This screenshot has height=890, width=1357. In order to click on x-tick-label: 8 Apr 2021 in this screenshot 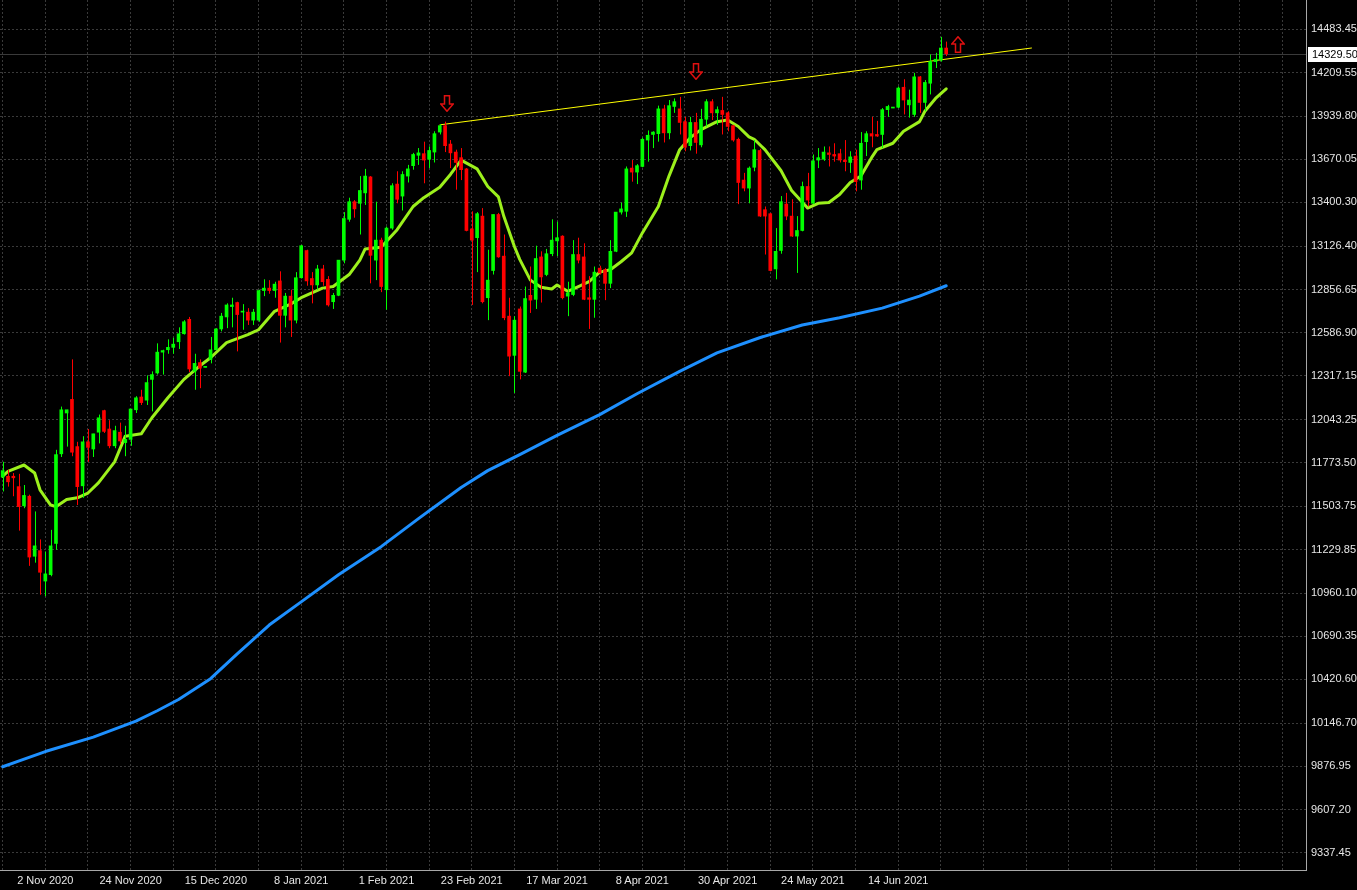, I will do `click(642, 879)`.